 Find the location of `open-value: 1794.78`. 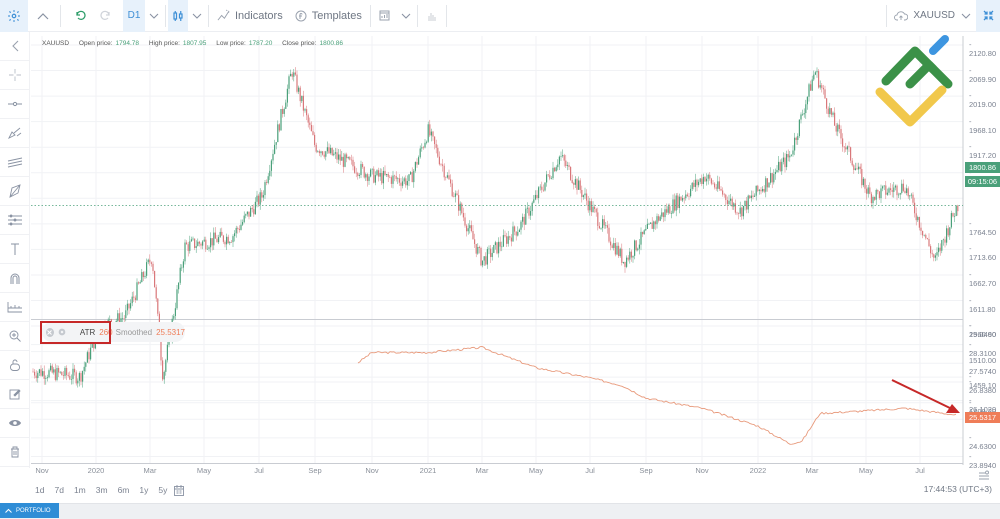

open-value: 1794.78 is located at coordinates (127, 43).